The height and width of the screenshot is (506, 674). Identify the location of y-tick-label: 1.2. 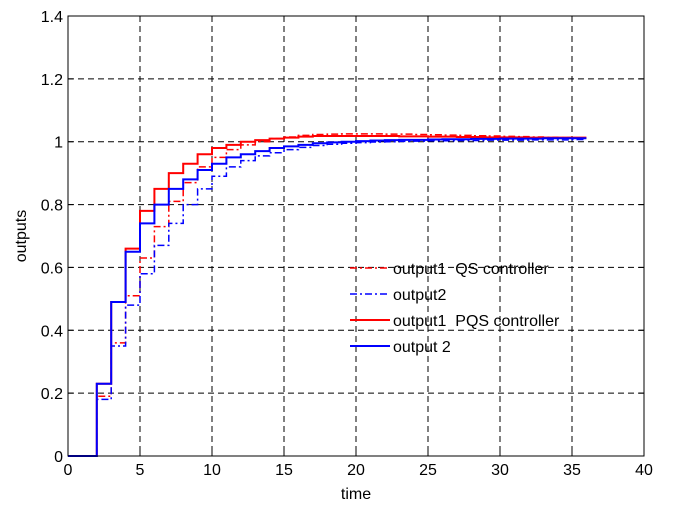
(52, 80).